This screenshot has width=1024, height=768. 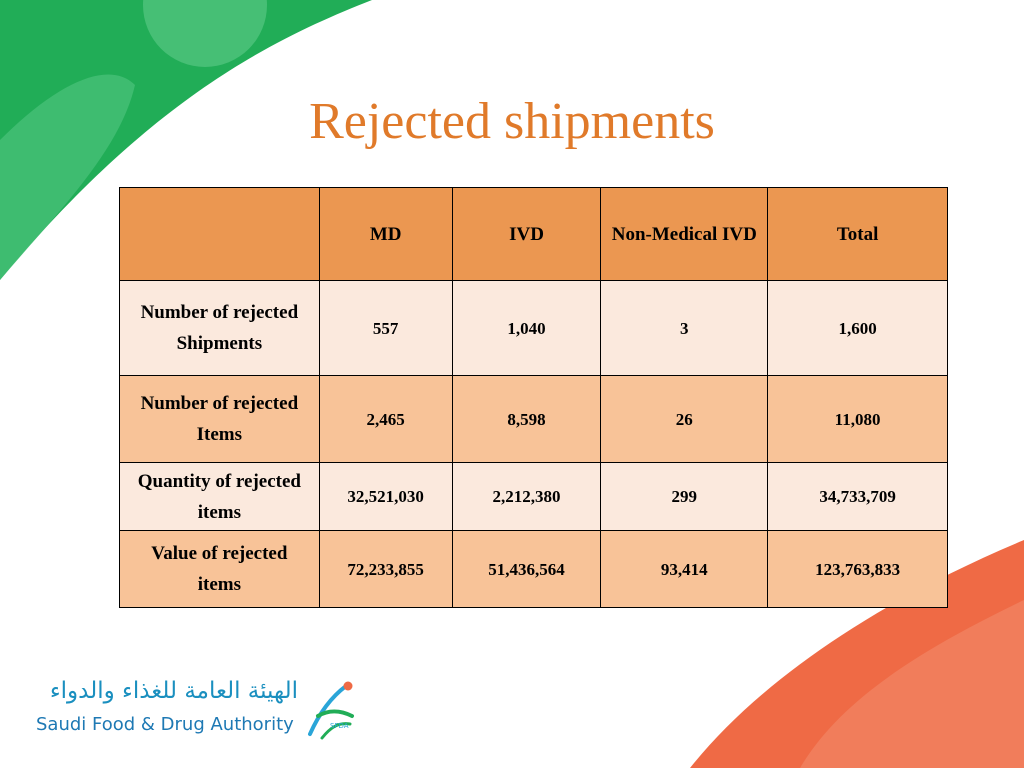 I want to click on cell-ivd: 8,598, so click(x=526, y=419).